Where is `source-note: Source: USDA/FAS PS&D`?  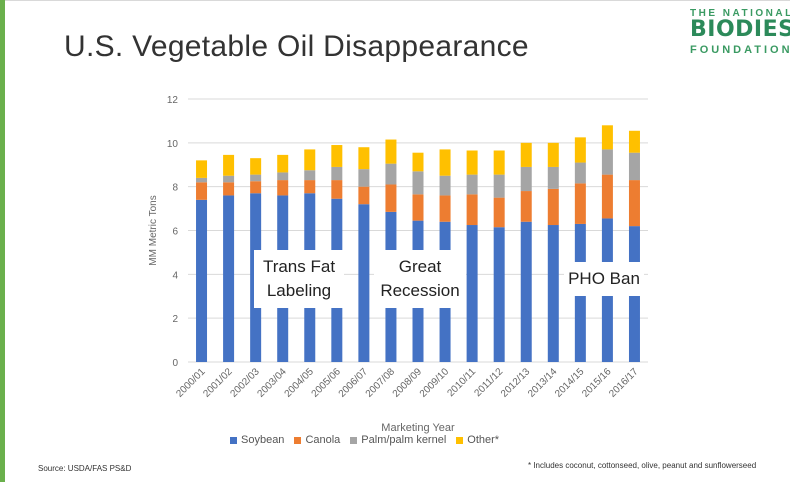
source-note: Source: USDA/FAS PS&D is located at coordinates (85, 468).